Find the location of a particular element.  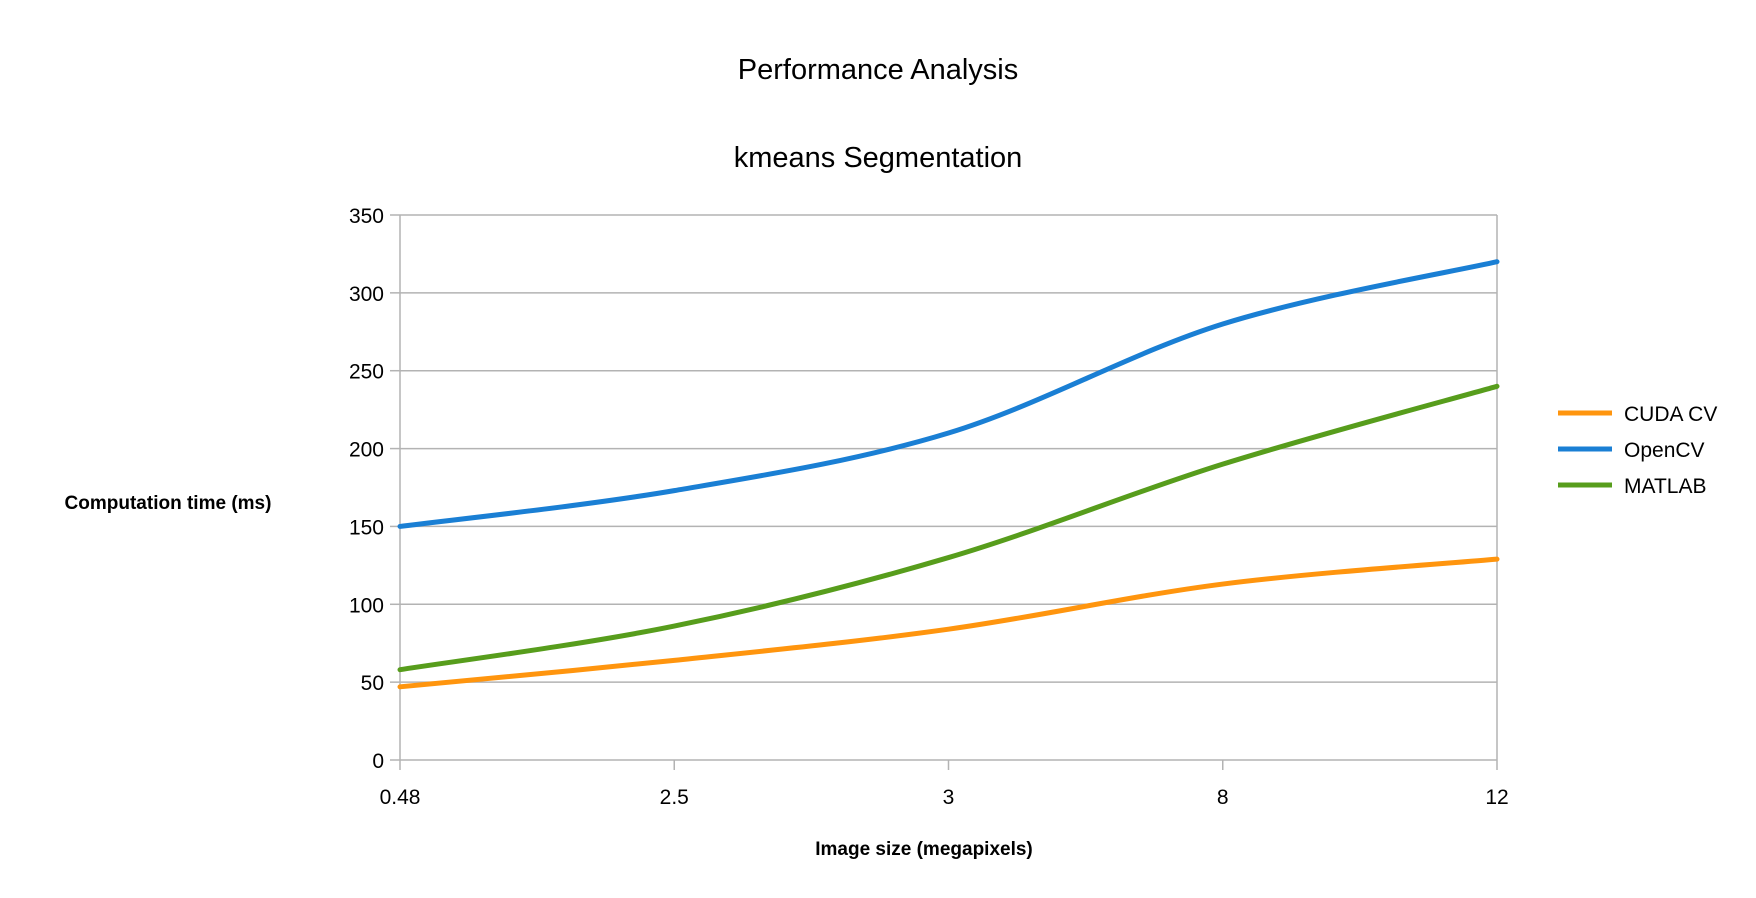

legend-label-cuda-cv: CUDA CV is located at coordinates (1670, 414).